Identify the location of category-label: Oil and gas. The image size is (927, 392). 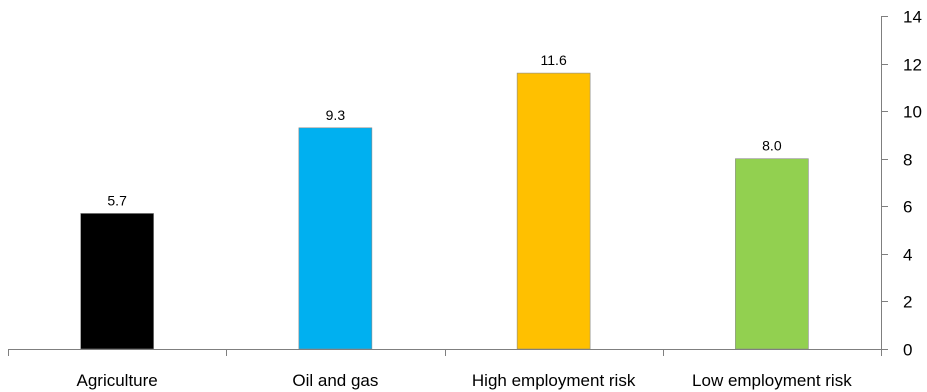
(335, 380).